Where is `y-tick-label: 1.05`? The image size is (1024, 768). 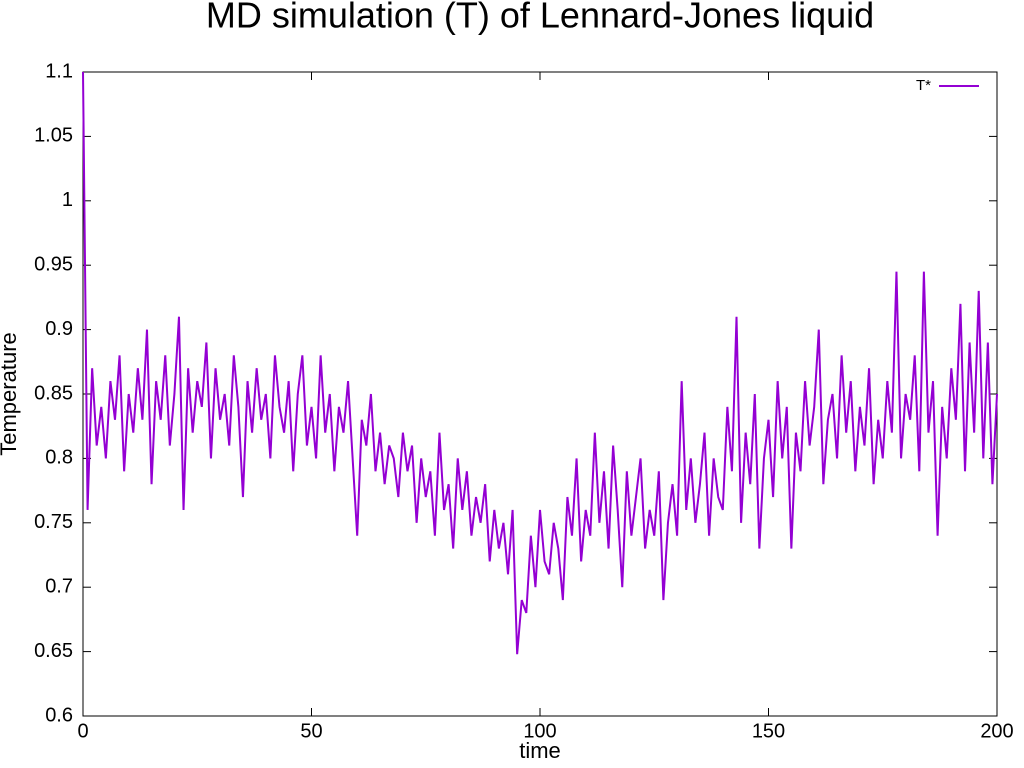 y-tick-label: 1.05 is located at coordinates (53, 136).